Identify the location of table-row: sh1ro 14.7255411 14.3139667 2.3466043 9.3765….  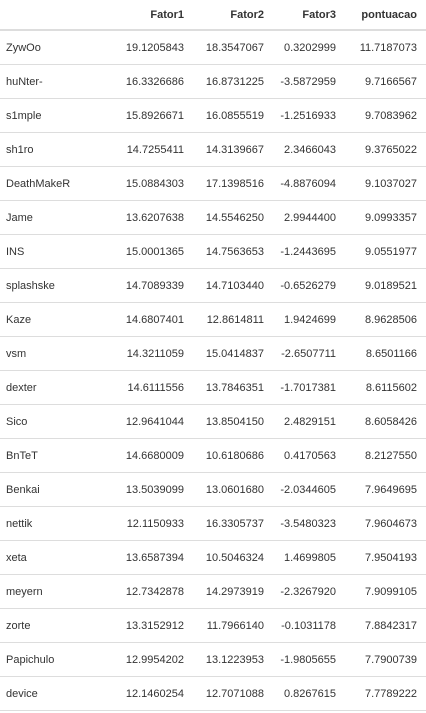
(213, 149).